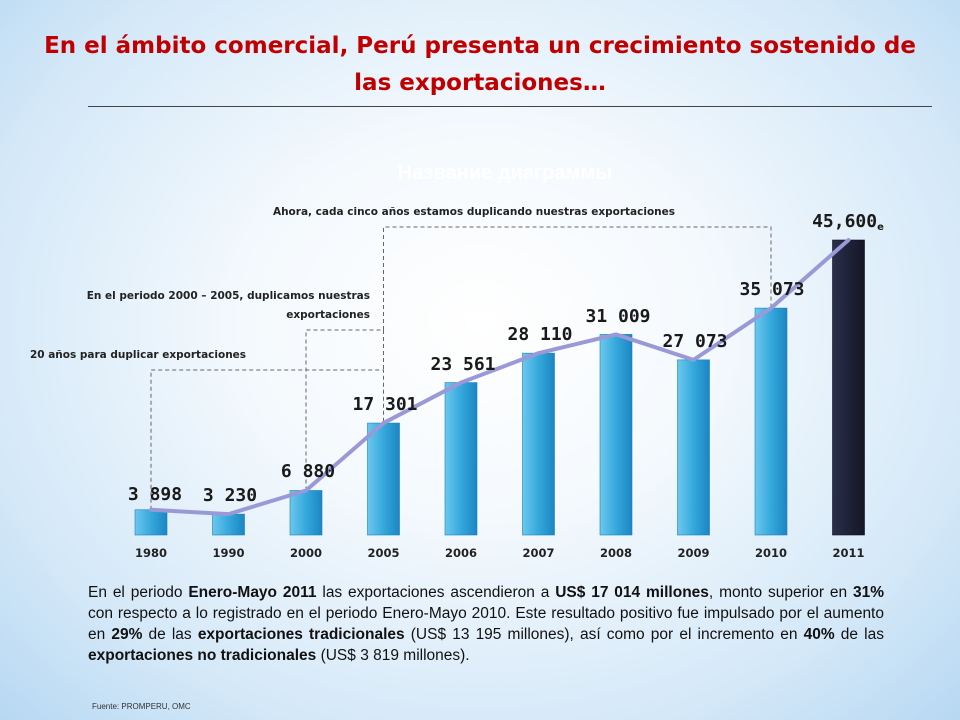 This screenshot has width=960, height=720. What do you see at coordinates (539, 334) in the screenshot?
I see `value-label-2007: 28 110` at bounding box center [539, 334].